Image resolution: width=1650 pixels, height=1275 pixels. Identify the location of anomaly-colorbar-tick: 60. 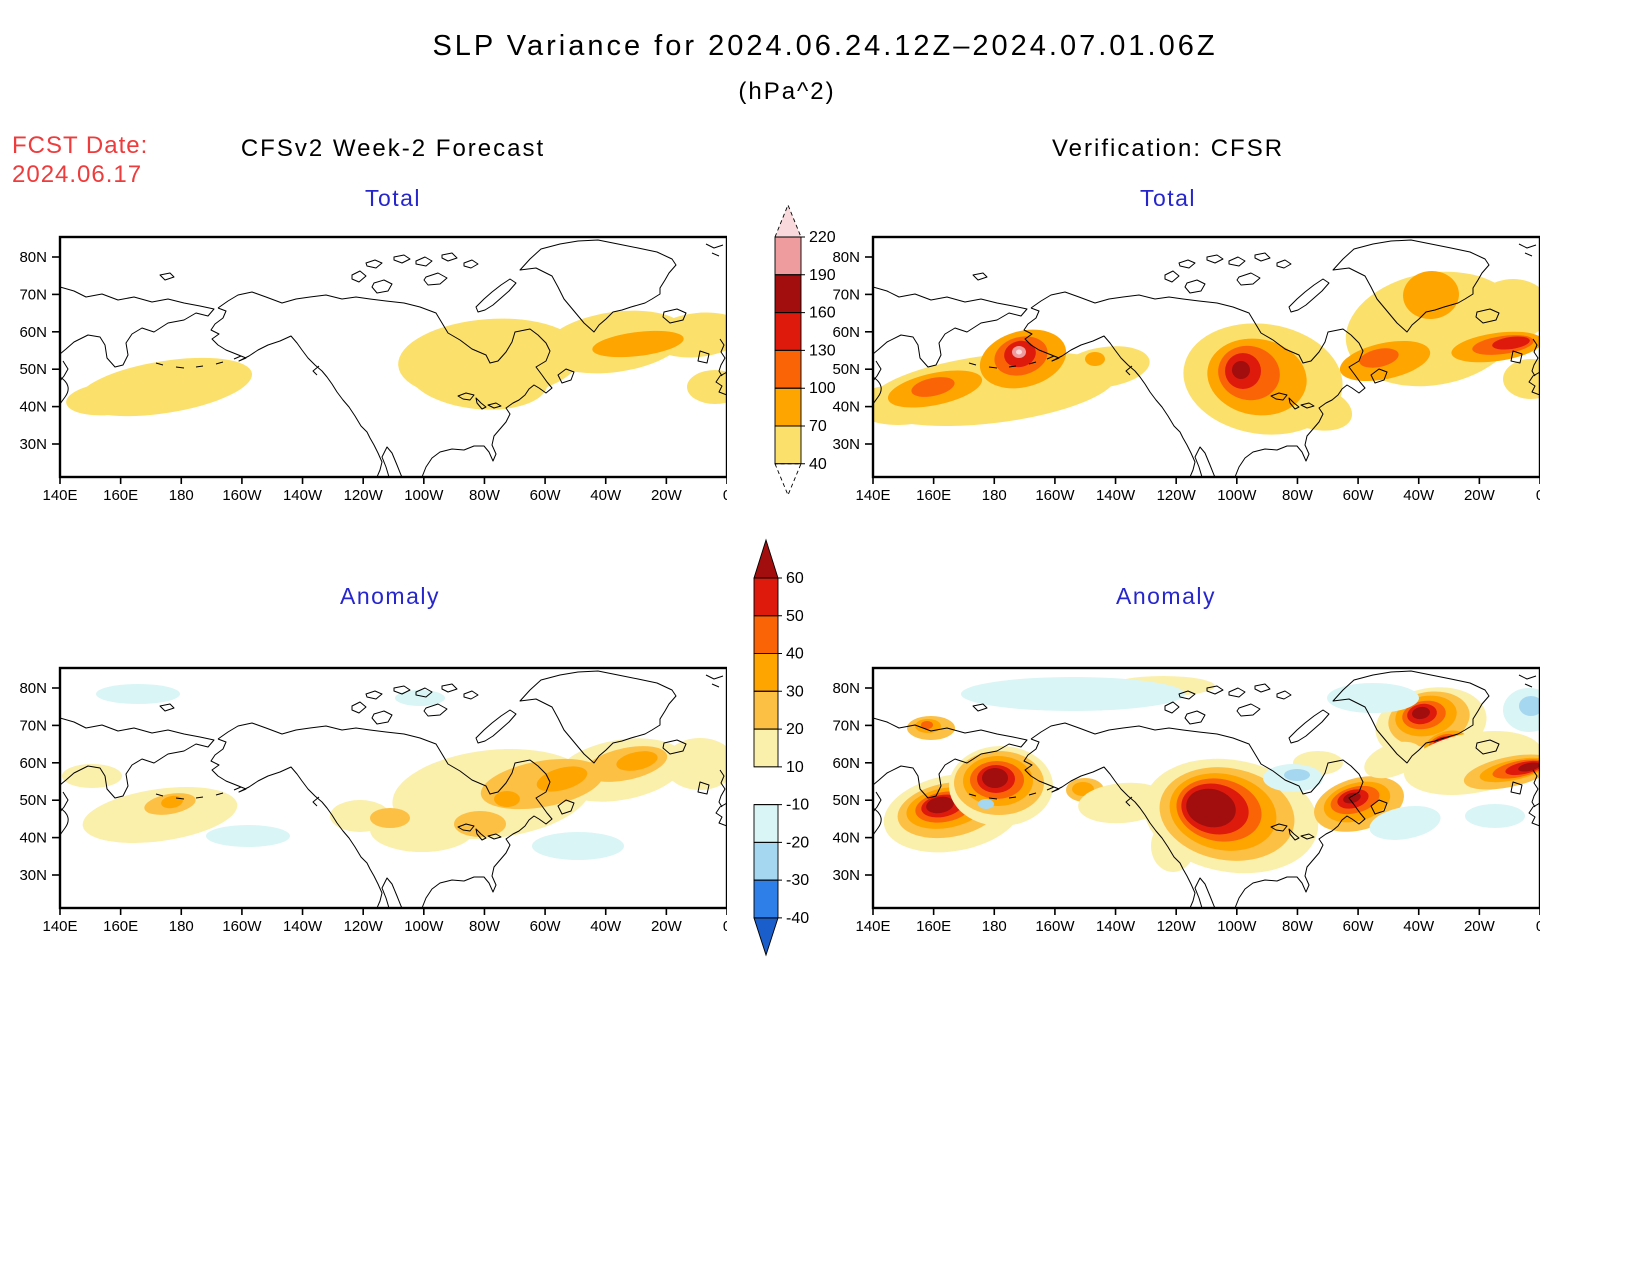
(795, 578).